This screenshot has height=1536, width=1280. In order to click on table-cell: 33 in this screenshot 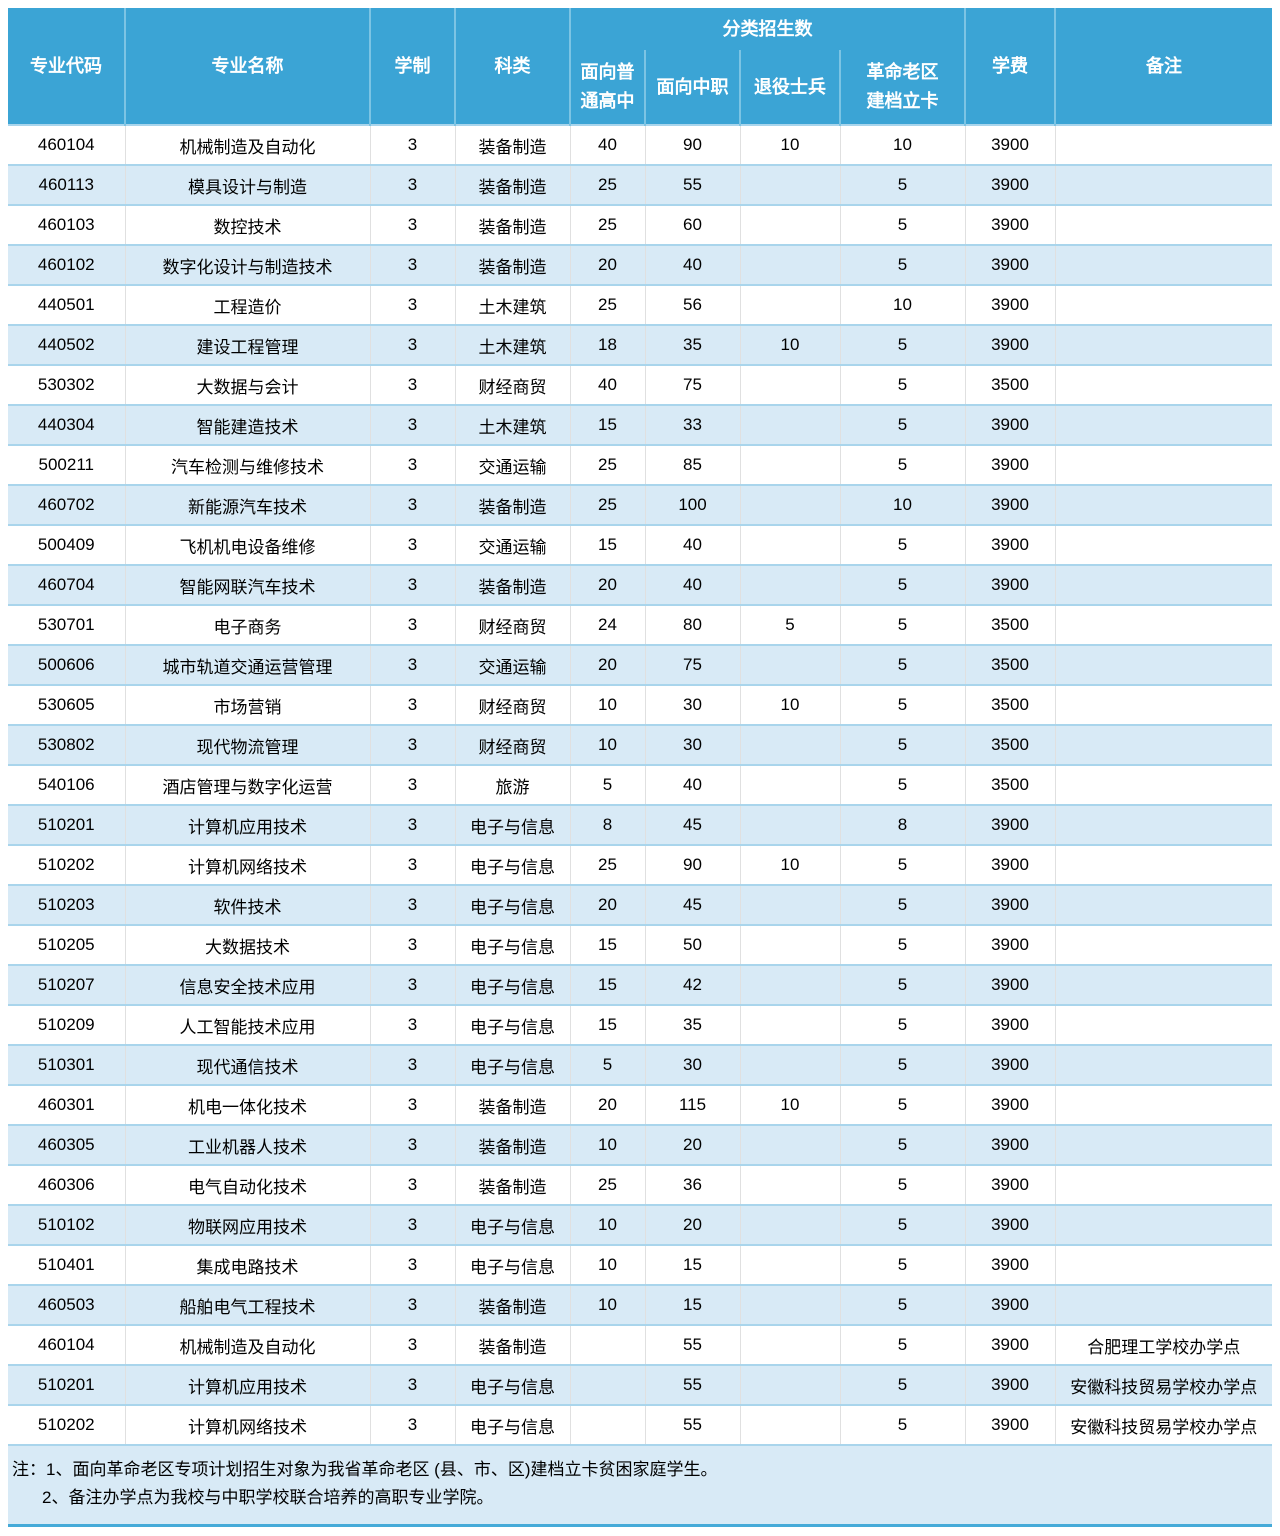, I will do `click(692, 424)`.